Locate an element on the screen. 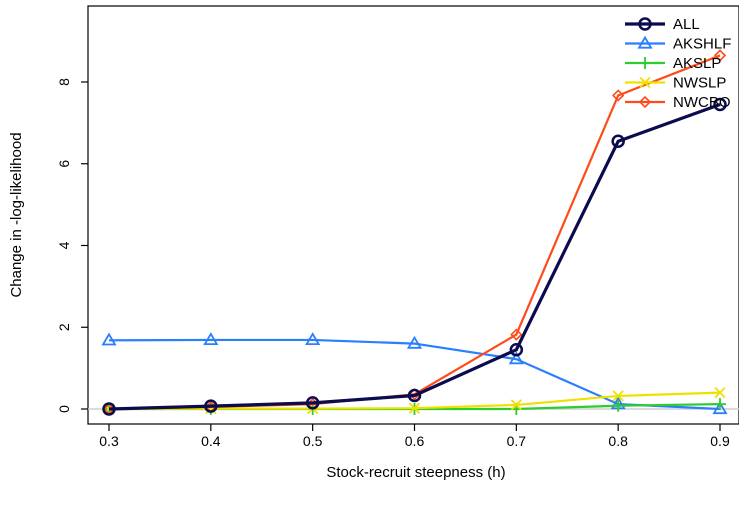 This screenshot has height=508, width=739. legend-item-akshlf: AKSHLF is located at coordinates (678, 44).